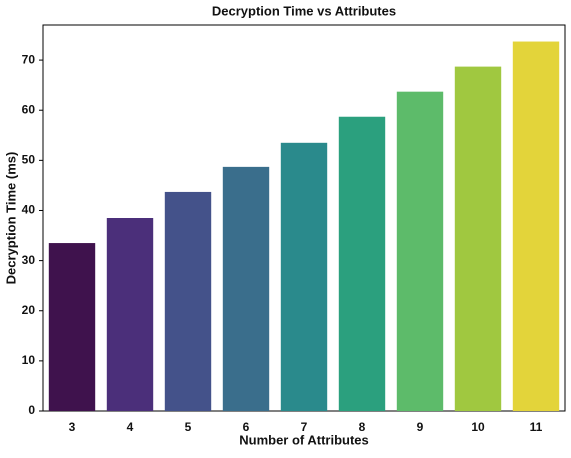  Describe the element at coordinates (304, 427) in the screenshot. I see `x-tick-label: 7` at that location.